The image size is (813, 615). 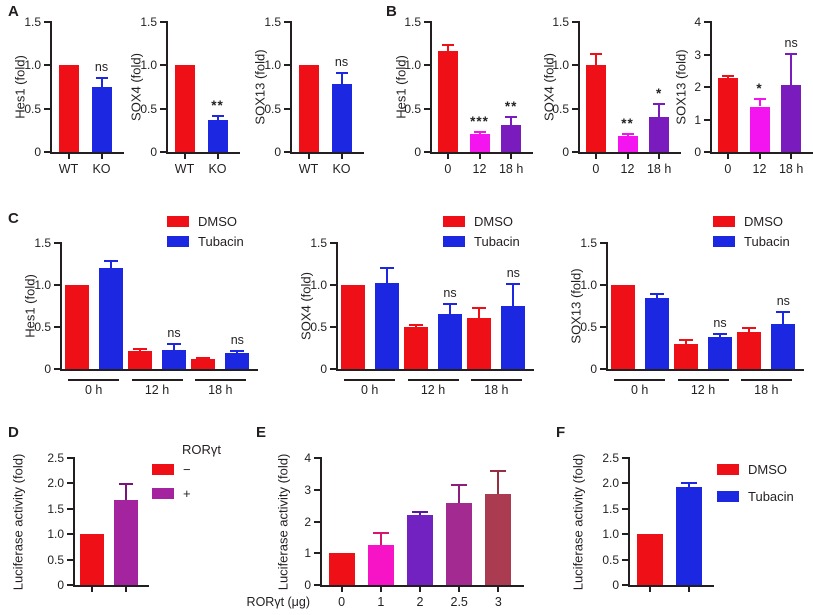 What do you see at coordinates (372, 105) in the screenshot?
I see `chart-a-sox13: SOX13 (fold) 0 0.5 1.0 1.5 WT ns KO` at bounding box center [372, 105].